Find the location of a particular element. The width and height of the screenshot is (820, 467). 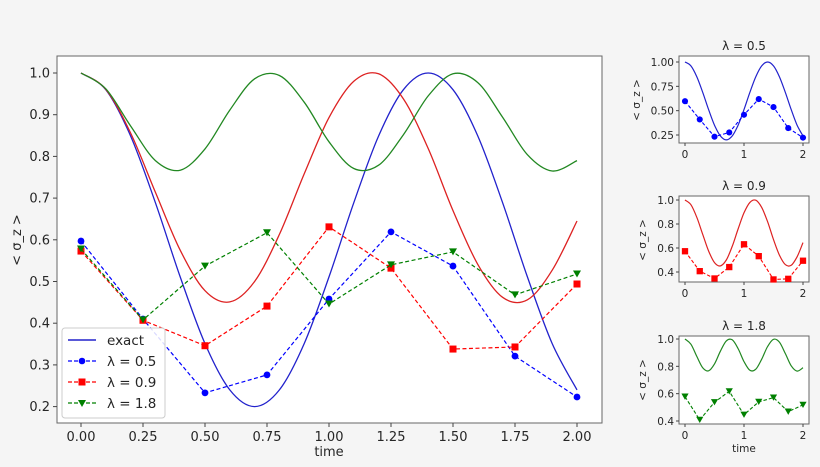

triangle-down-marker-icon is located at coordinates (82, 403).